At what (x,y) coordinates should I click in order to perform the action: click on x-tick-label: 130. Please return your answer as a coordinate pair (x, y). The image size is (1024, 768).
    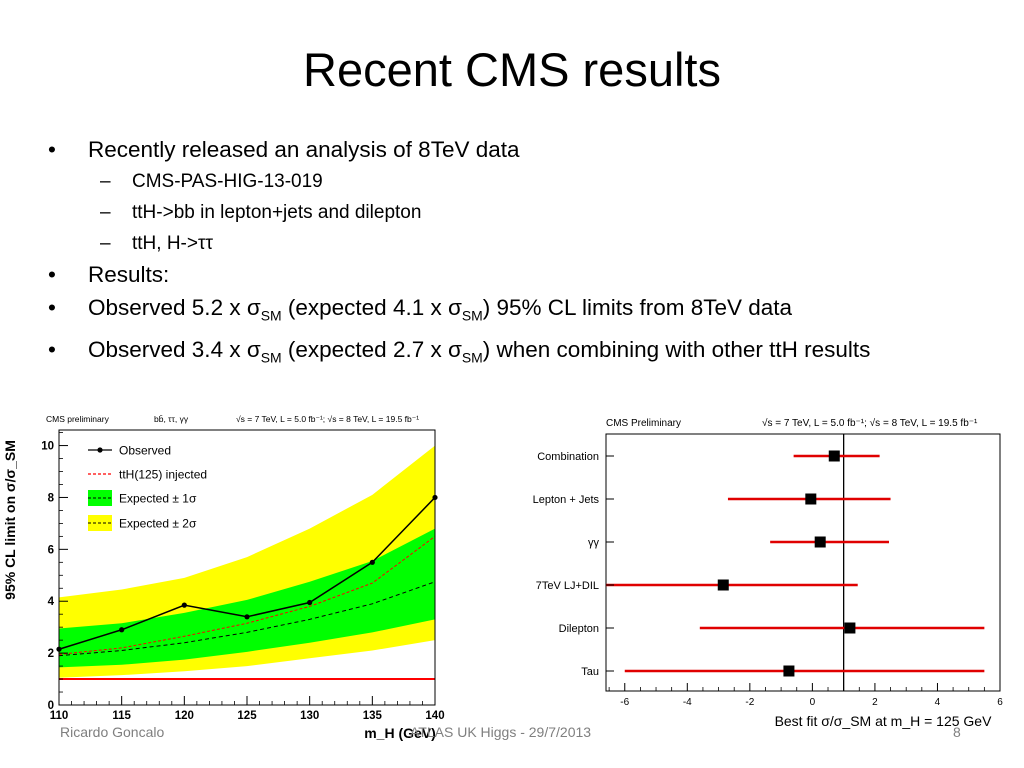
    Looking at the image, I should click on (309, 716).